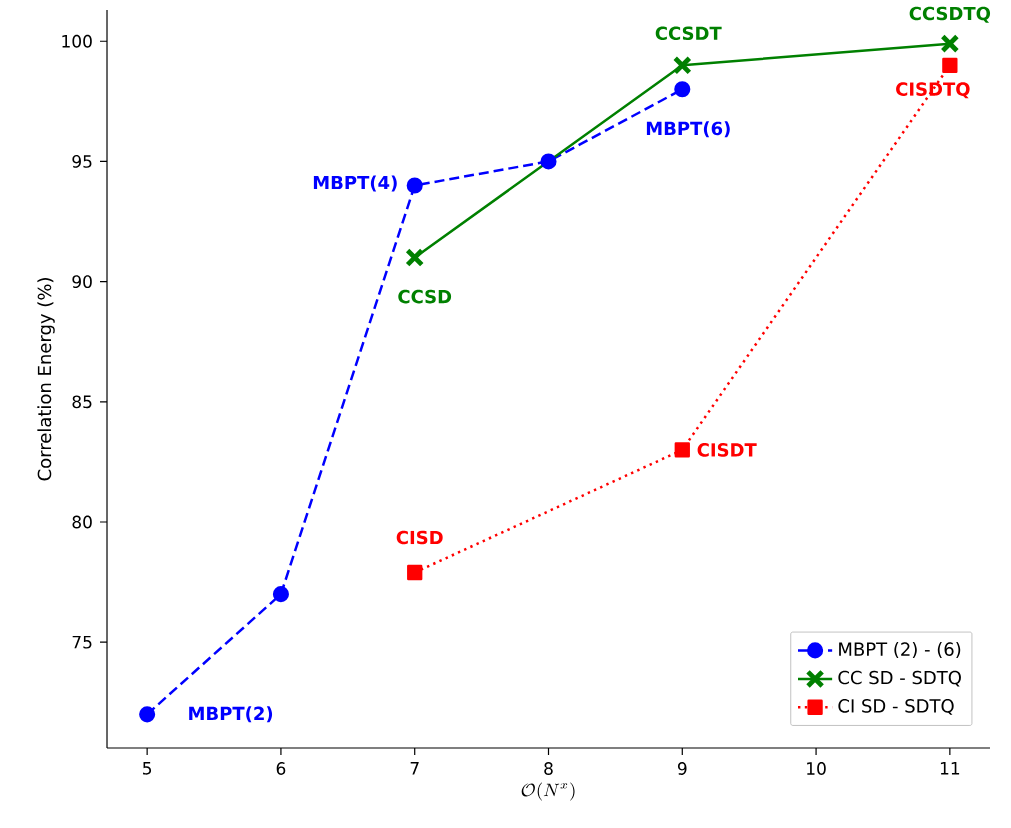 The height and width of the screenshot is (828, 1011). What do you see at coordinates (548, 768) in the screenshot?
I see `x-tick-label: 8` at bounding box center [548, 768].